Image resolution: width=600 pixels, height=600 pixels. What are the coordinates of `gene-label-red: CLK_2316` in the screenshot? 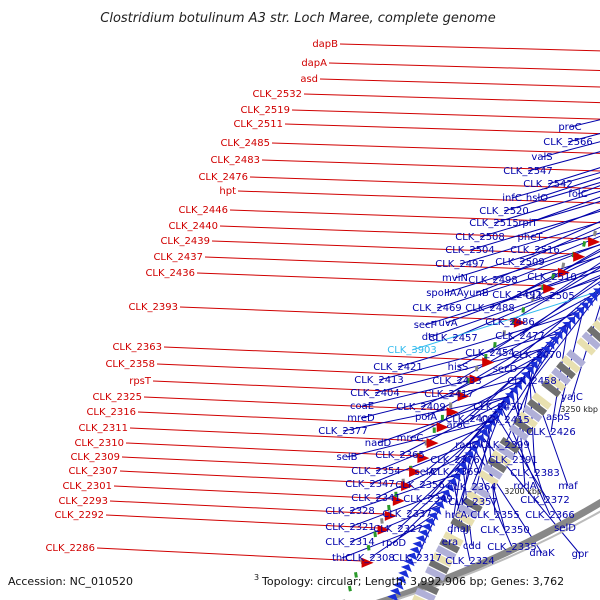 It's located at (111, 412).